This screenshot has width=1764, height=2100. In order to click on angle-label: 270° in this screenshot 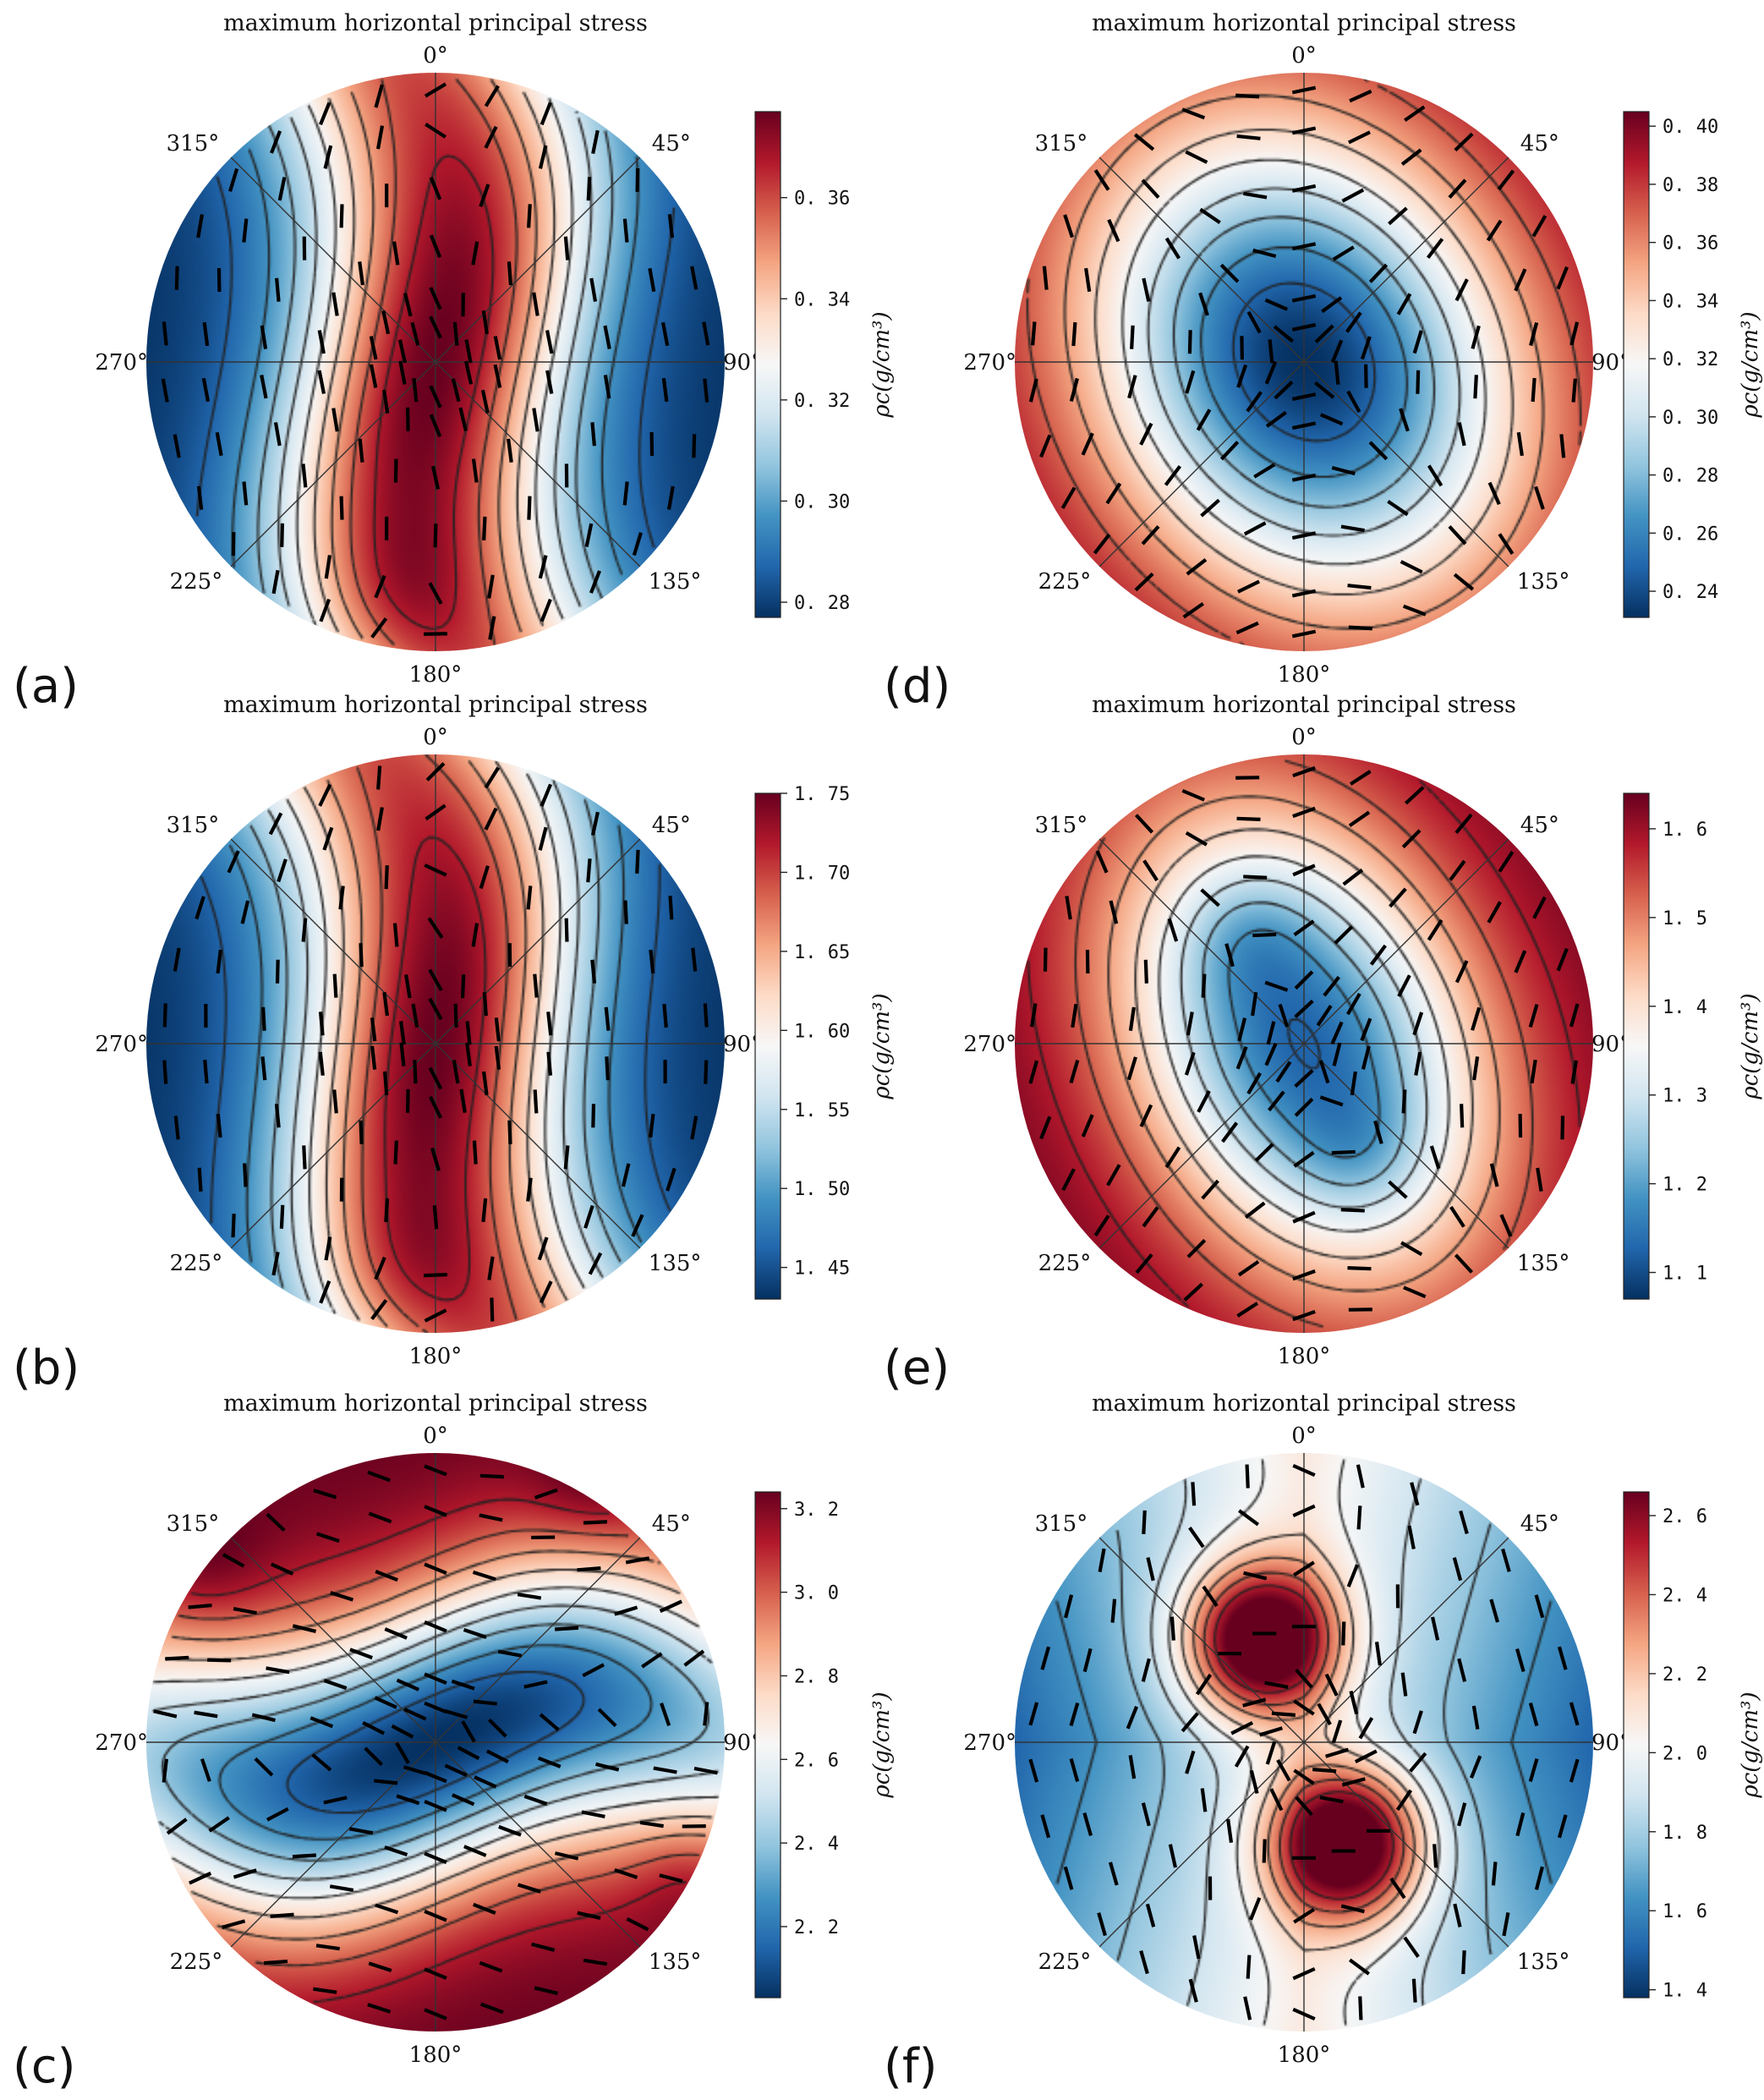, I will do `click(989, 1044)`.